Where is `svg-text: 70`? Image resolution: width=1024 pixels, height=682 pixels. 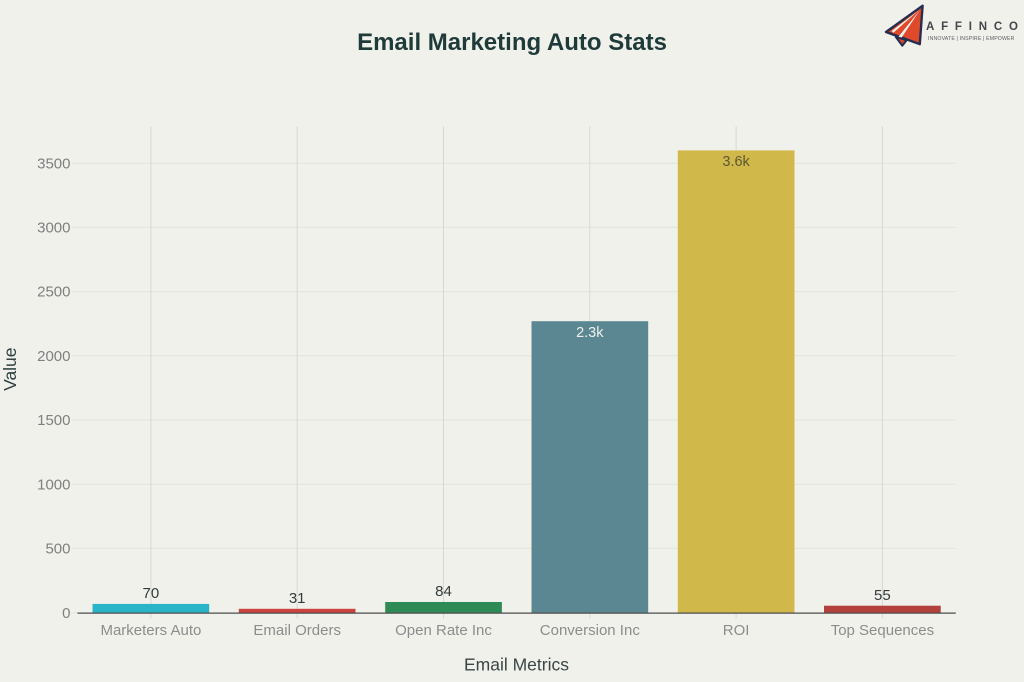
svg-text: 70 is located at coordinates (151, 593).